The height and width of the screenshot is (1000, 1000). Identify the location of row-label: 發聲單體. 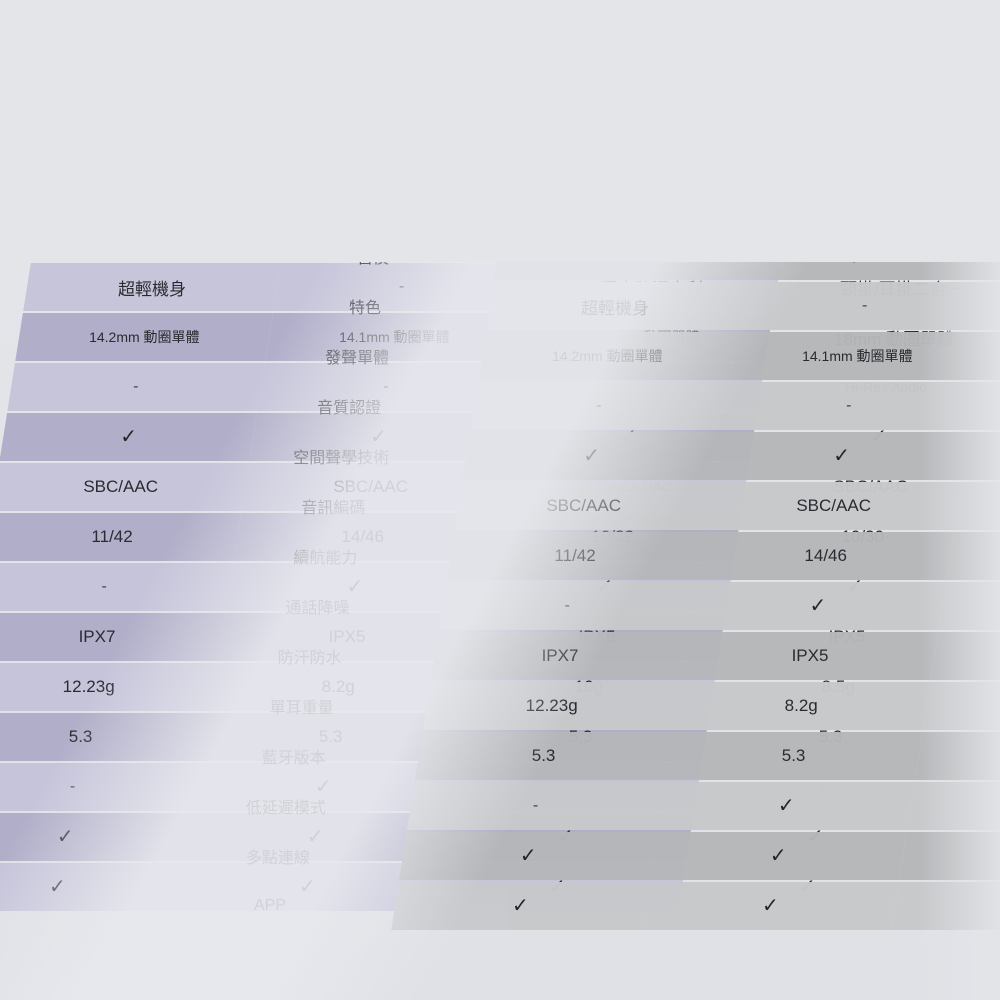
(357, 358).